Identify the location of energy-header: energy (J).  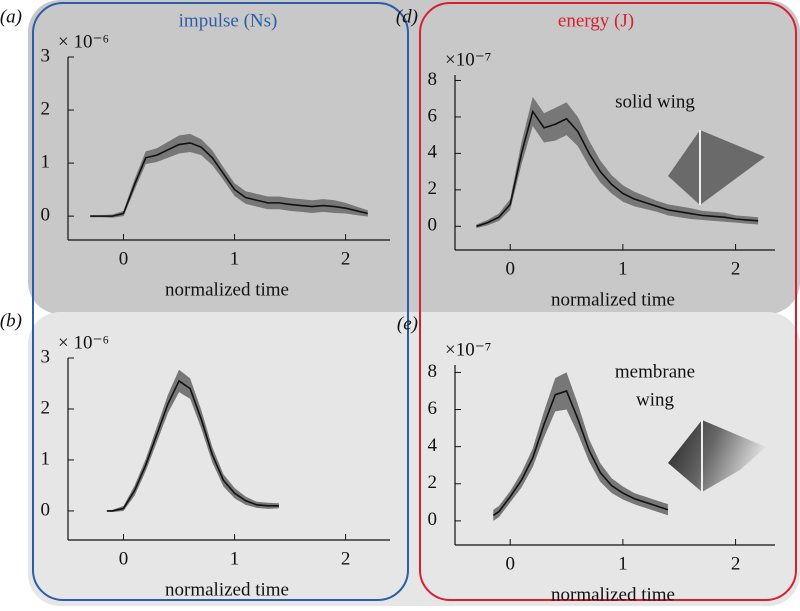
(596, 20).